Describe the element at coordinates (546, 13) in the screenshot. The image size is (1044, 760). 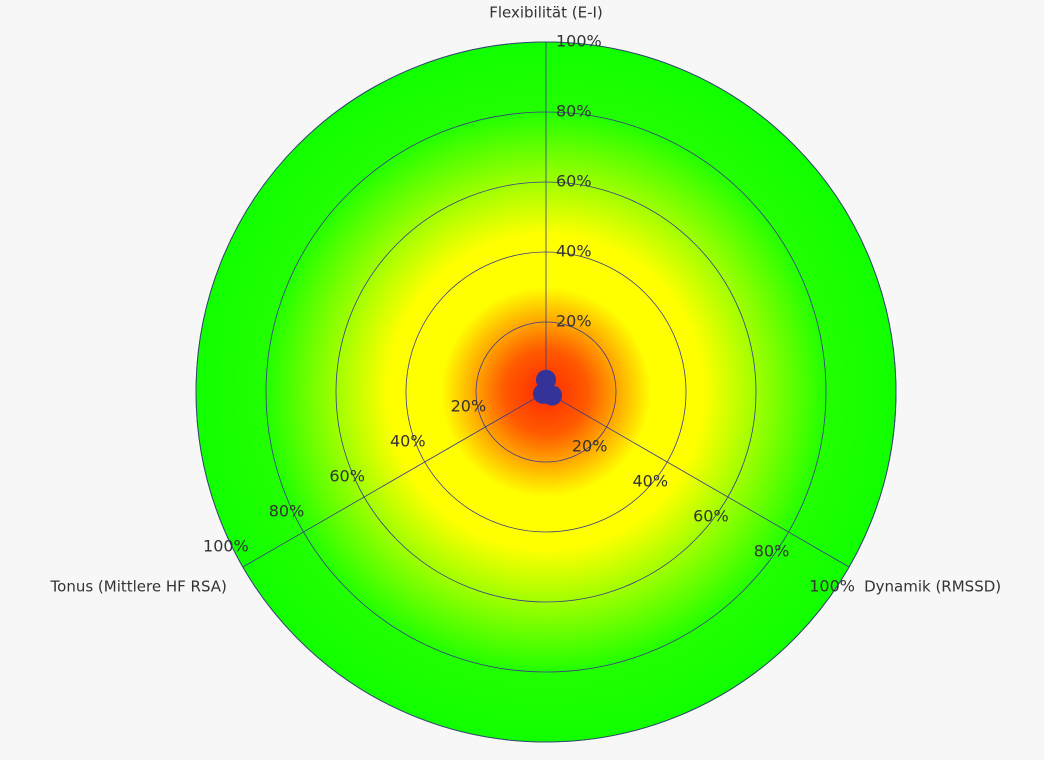
I see `category-label: Flexibilität (E-I)` at that location.